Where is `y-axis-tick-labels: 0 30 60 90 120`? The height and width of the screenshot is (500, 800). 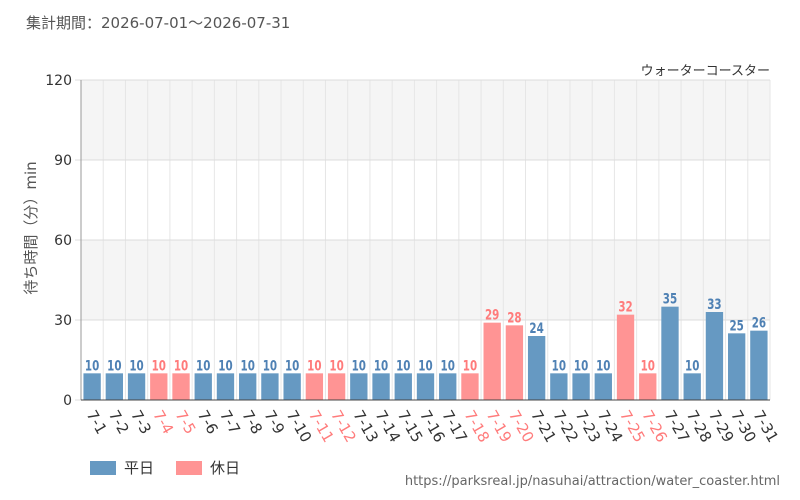
y-axis-tick-labels: 0 30 60 90 120 is located at coordinates (58, 241).